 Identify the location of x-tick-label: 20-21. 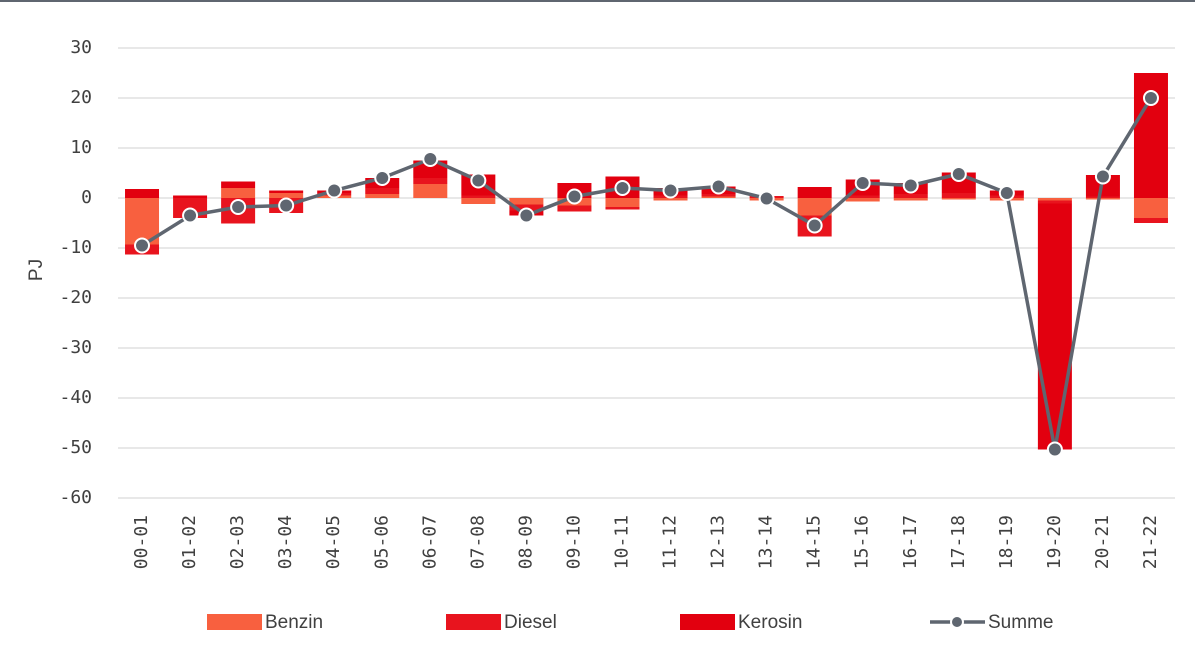
(1102, 542).